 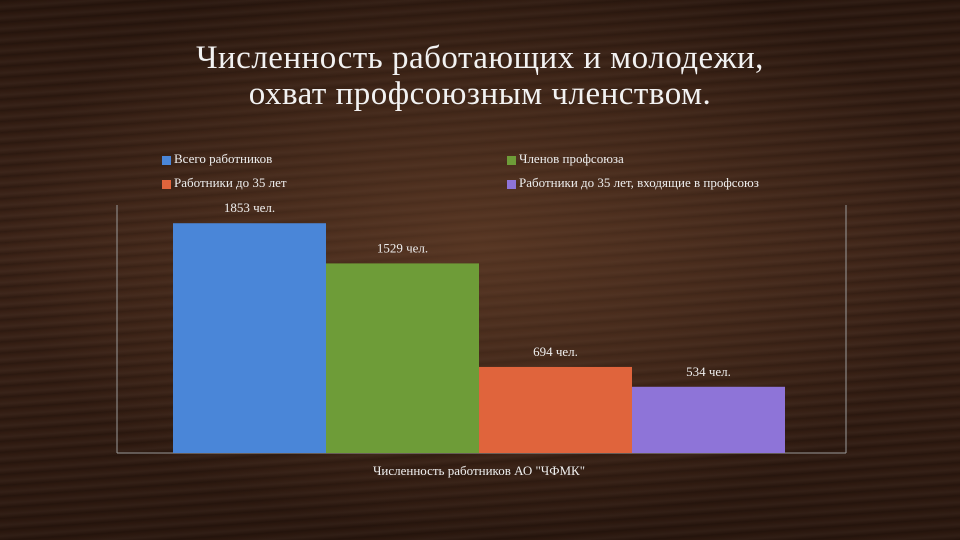 I want to click on legend-label: Работники до 35 лет, so click(x=230, y=182).